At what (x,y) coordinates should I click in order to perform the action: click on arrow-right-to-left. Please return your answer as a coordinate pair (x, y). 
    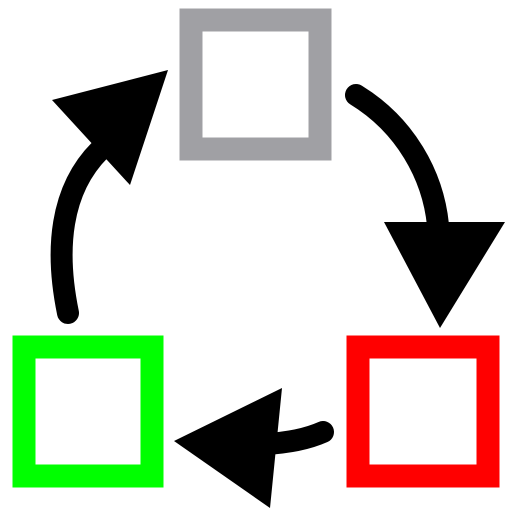
    Looking at the image, I should click on (254, 448).